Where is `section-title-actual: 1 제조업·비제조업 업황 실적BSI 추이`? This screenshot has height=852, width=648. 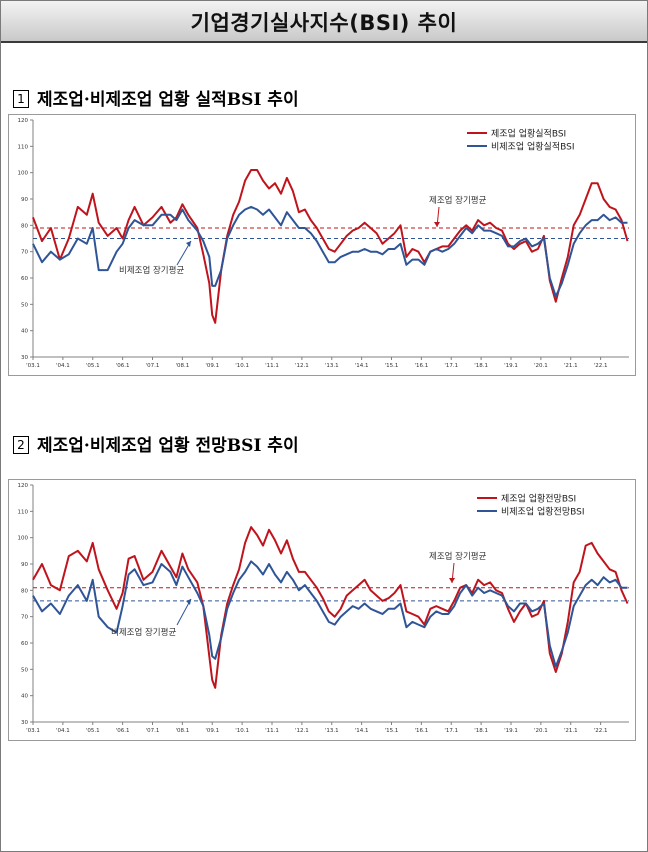 section-title-actual: 1 제조업·비제조업 업황 실적BSI 추이 is located at coordinates (156, 97).